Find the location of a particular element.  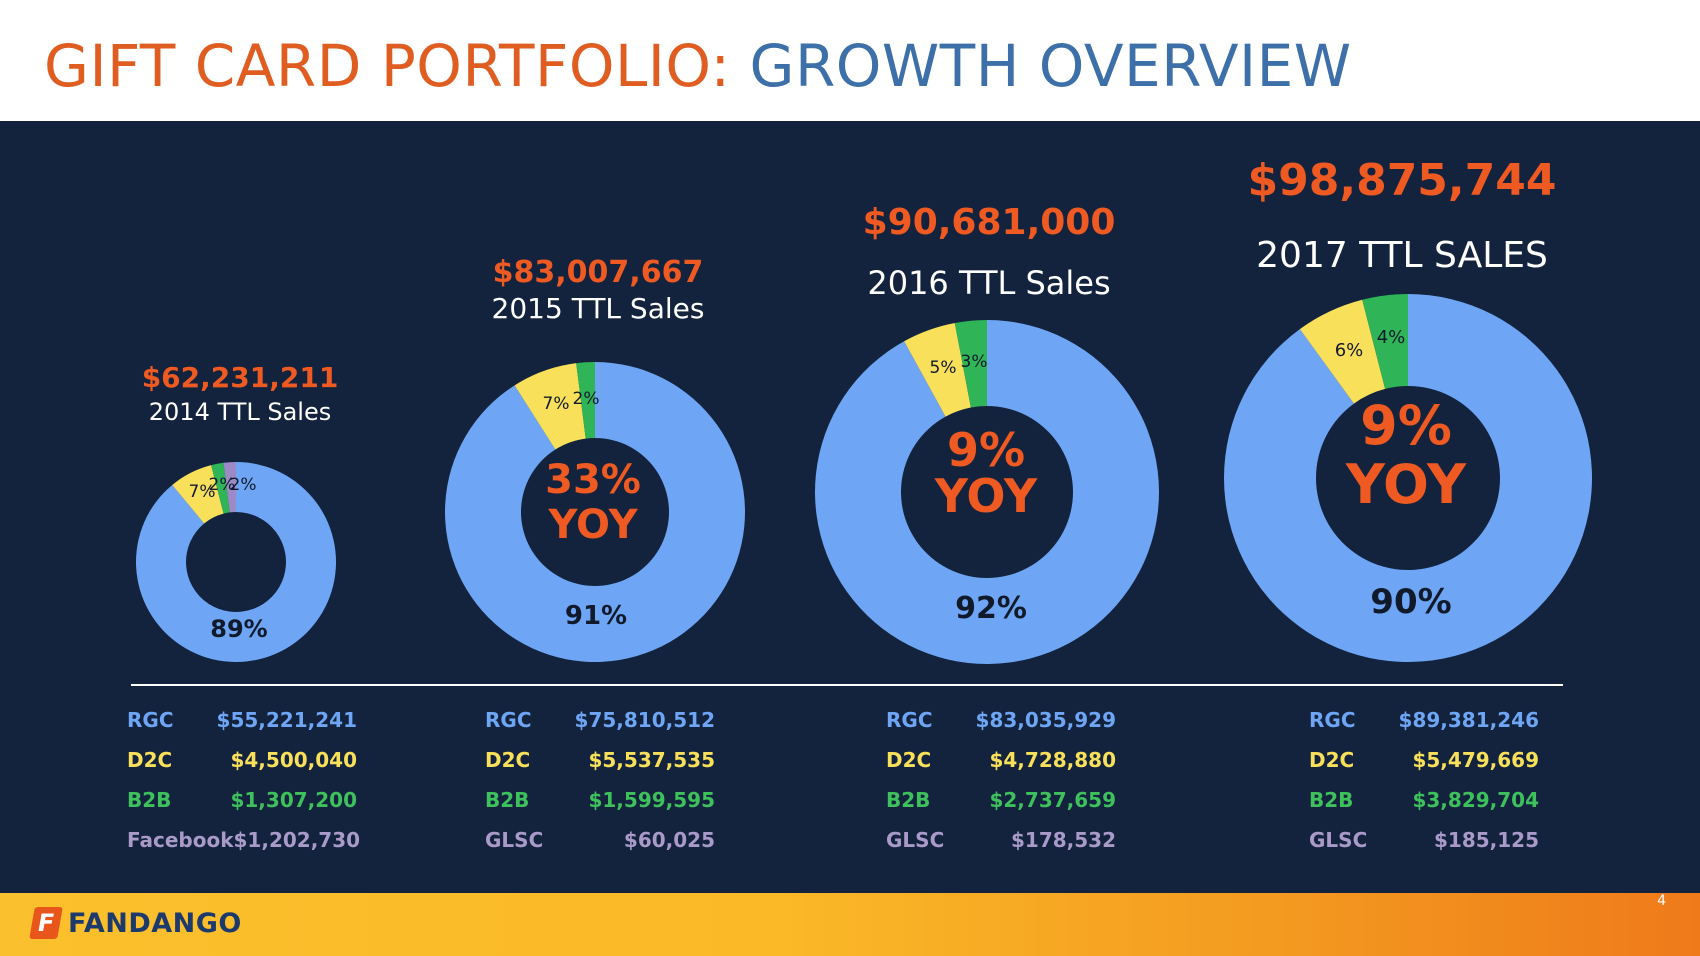

table-row: B2B $1,307,200 is located at coordinates (242, 800).